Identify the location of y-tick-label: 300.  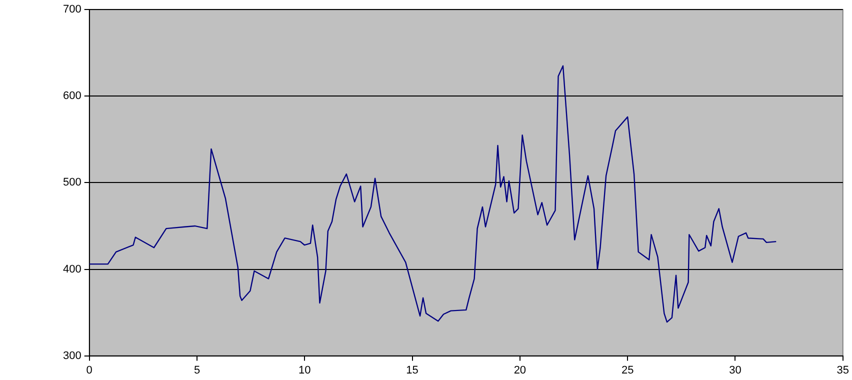
(72, 356).